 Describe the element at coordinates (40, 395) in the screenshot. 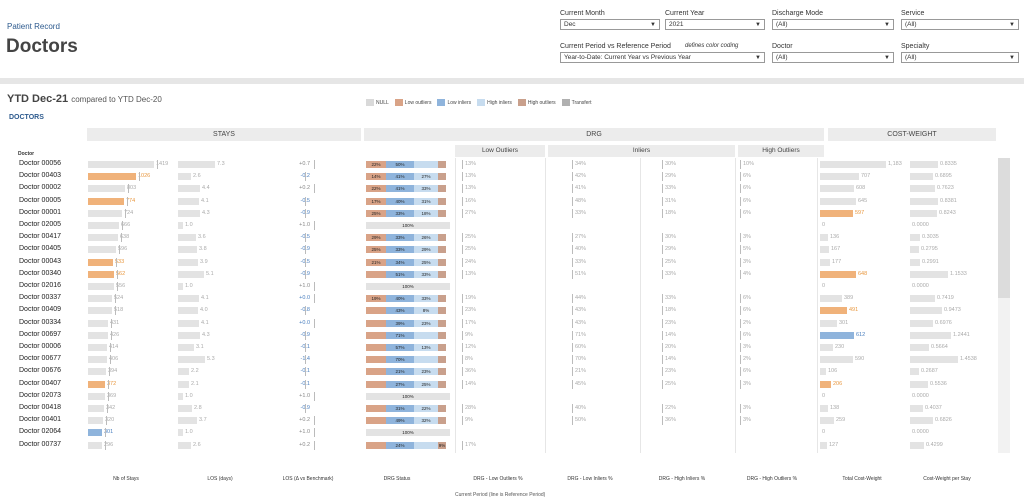

I see `doctor-name: Doctor 02073` at that location.